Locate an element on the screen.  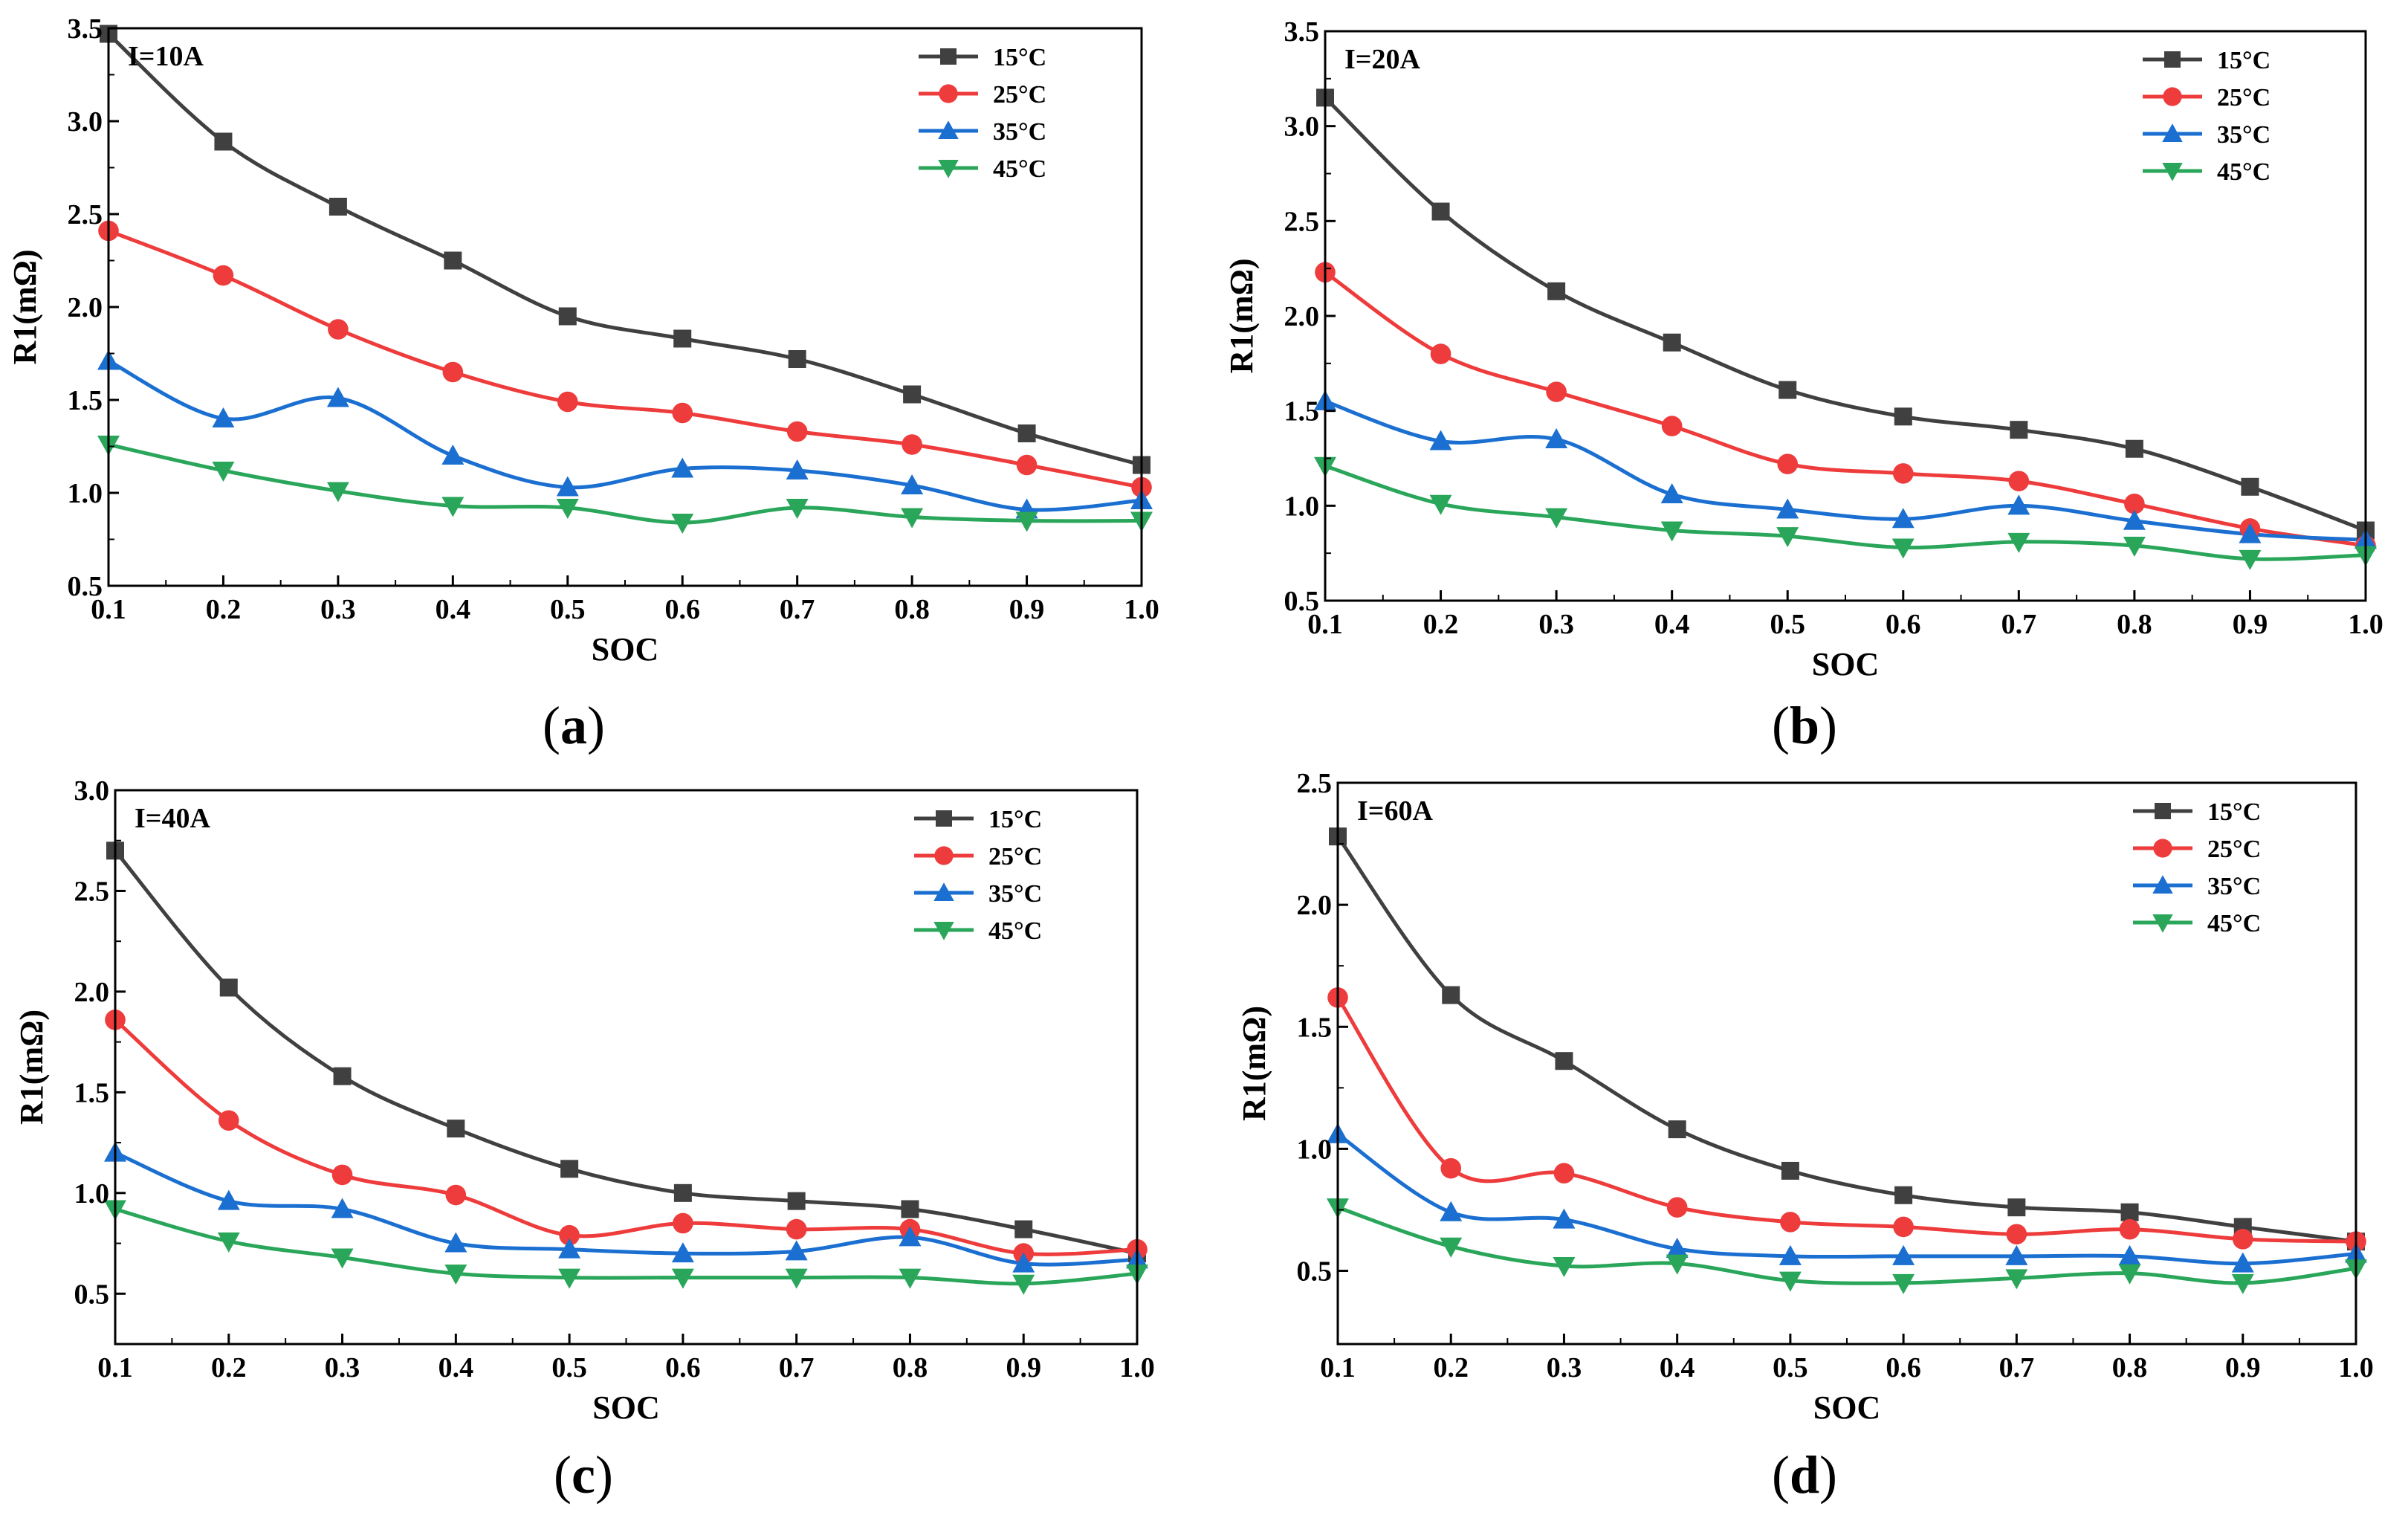
y-tick-label-b-7: 3.5 is located at coordinates (1302, 32).